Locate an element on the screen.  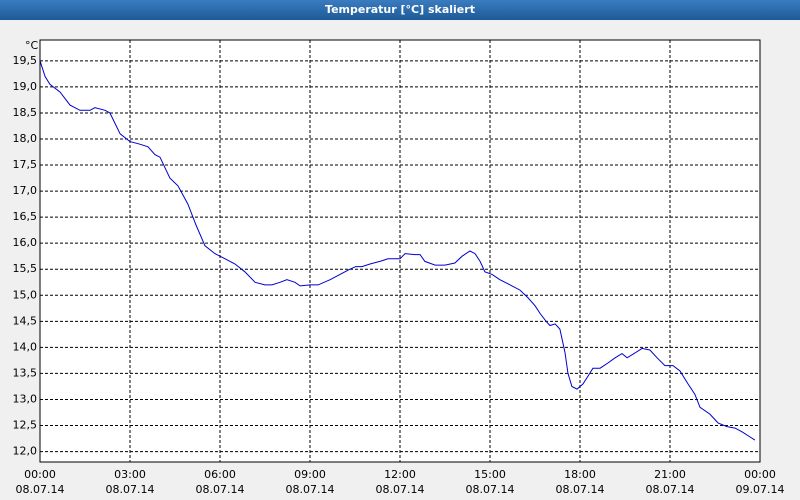
y-tick-label: 19,5 is located at coordinates (25, 60).